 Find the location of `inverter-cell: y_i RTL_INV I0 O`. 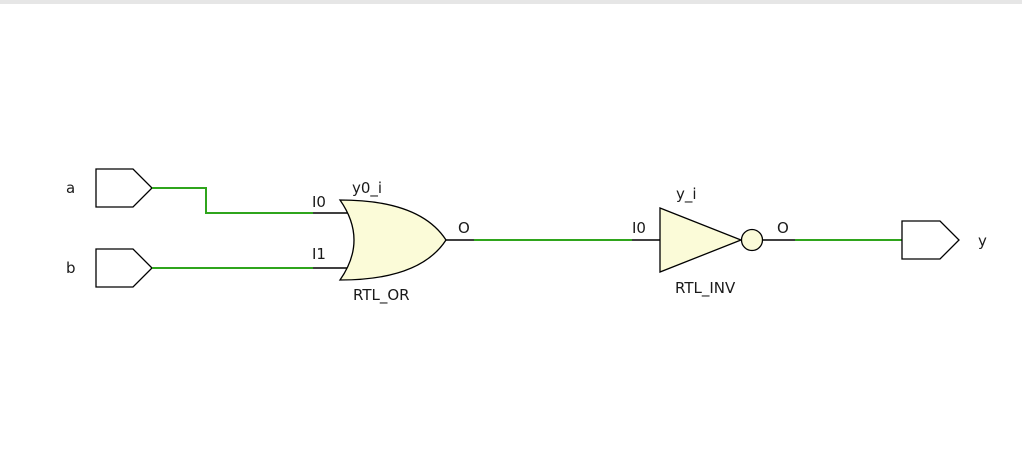

inverter-cell: y_i RTL_INV I0 O is located at coordinates (713, 241).